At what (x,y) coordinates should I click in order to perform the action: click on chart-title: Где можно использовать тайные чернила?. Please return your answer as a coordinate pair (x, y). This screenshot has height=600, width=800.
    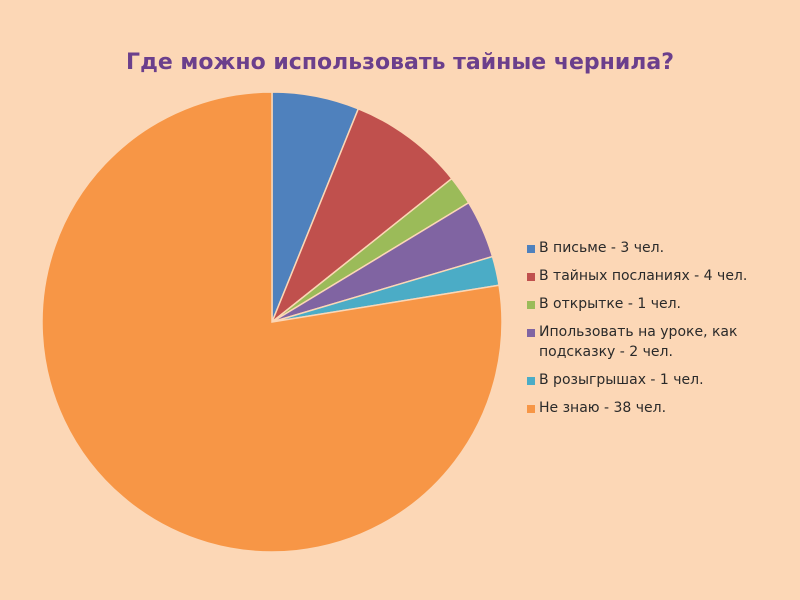
    Looking at the image, I should click on (400, 62).